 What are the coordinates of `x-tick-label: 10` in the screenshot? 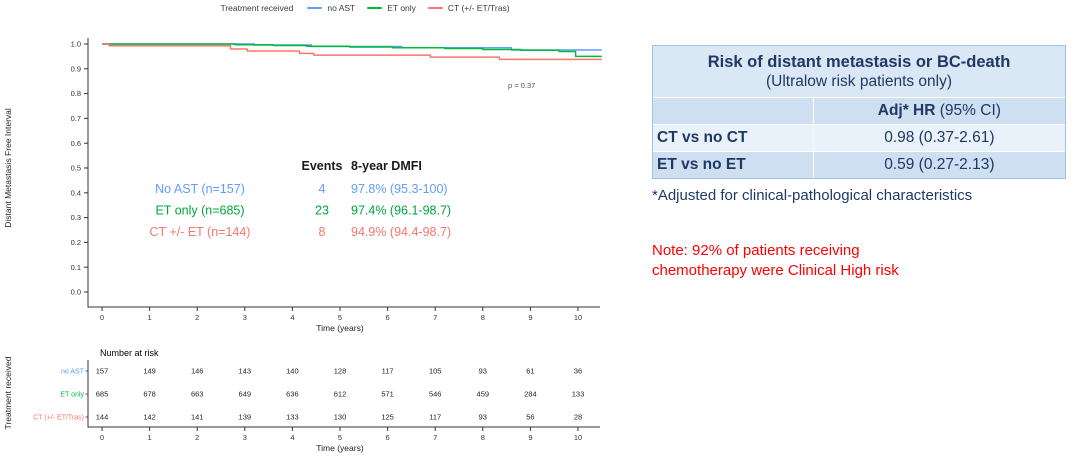 It's located at (578, 317).